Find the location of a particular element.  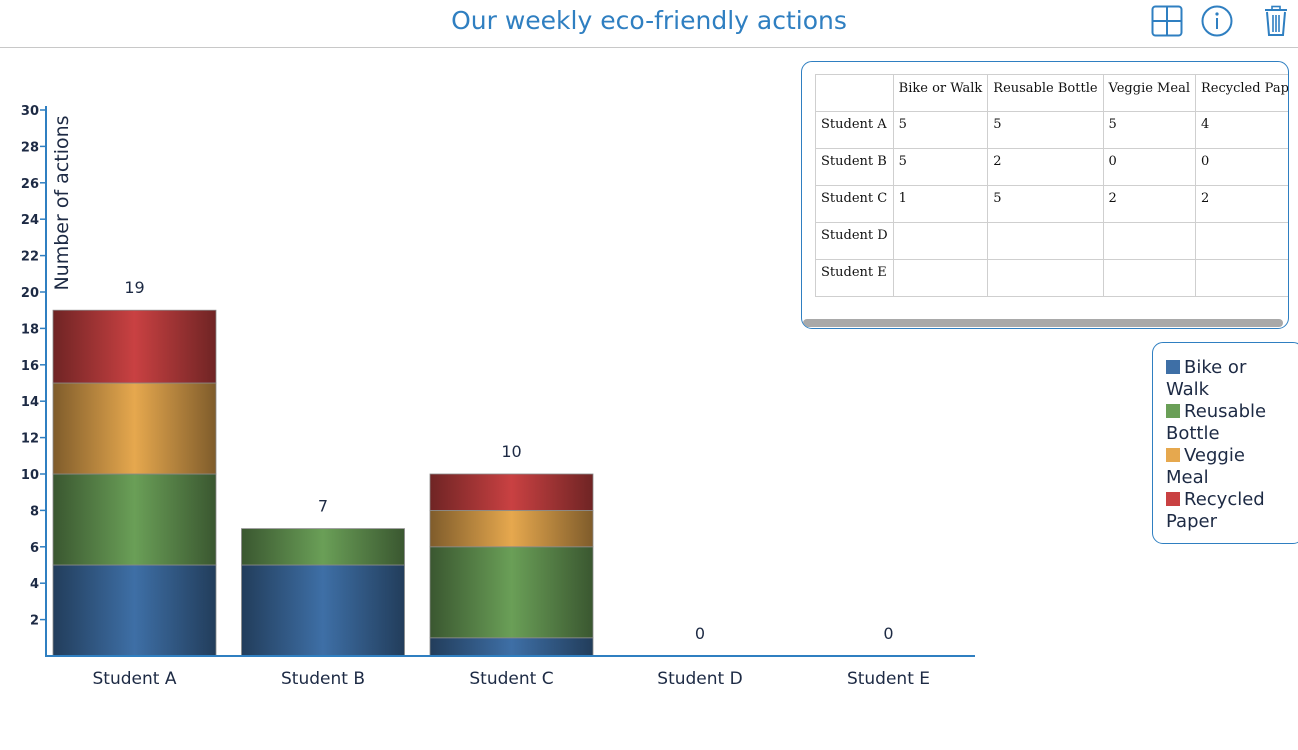

x-tick-label: Student D is located at coordinates (699, 679).